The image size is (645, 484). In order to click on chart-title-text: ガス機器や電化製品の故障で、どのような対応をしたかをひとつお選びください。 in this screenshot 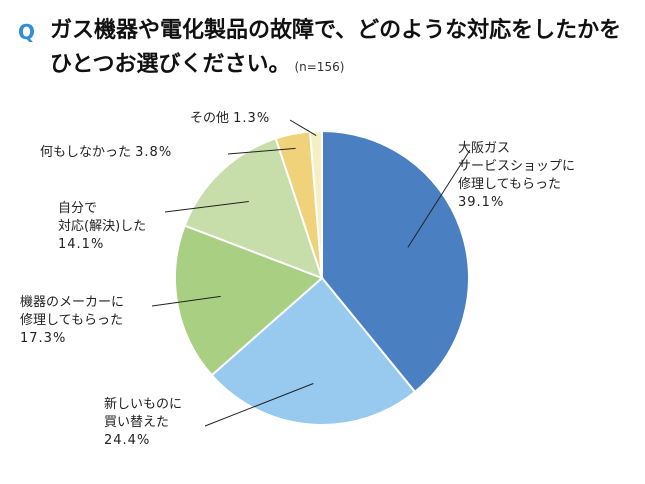, I will do `click(336, 47)`.